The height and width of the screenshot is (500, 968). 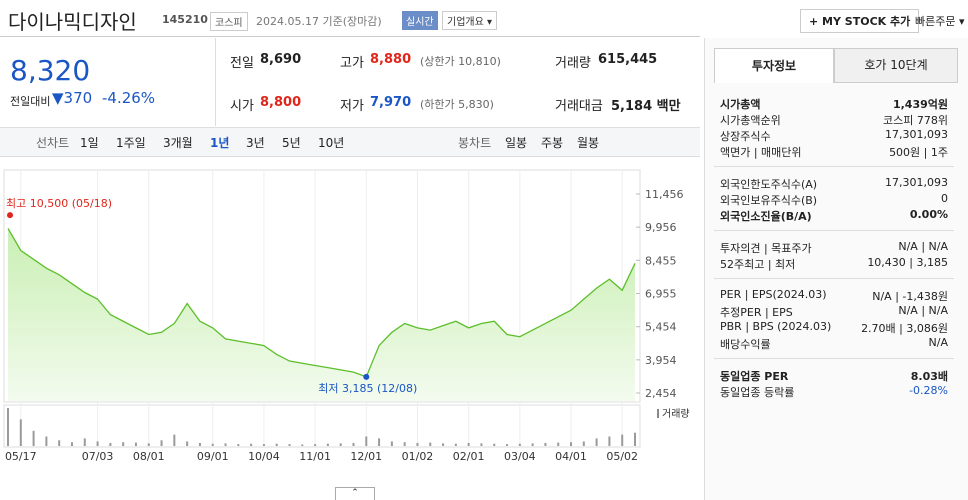 I want to click on stat-value: 615,445, so click(x=628, y=59).